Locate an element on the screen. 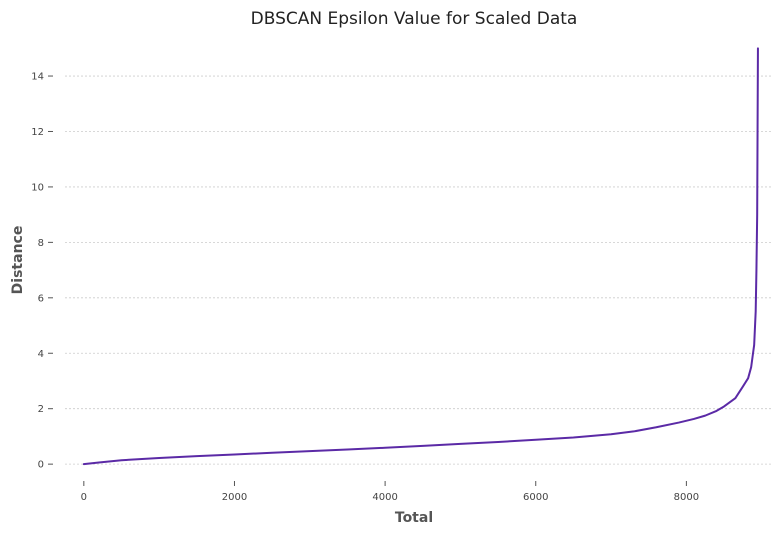 The image size is (784, 534). x-axis-ticks: 0 2000 4000 6000 8000 is located at coordinates (390, 492).